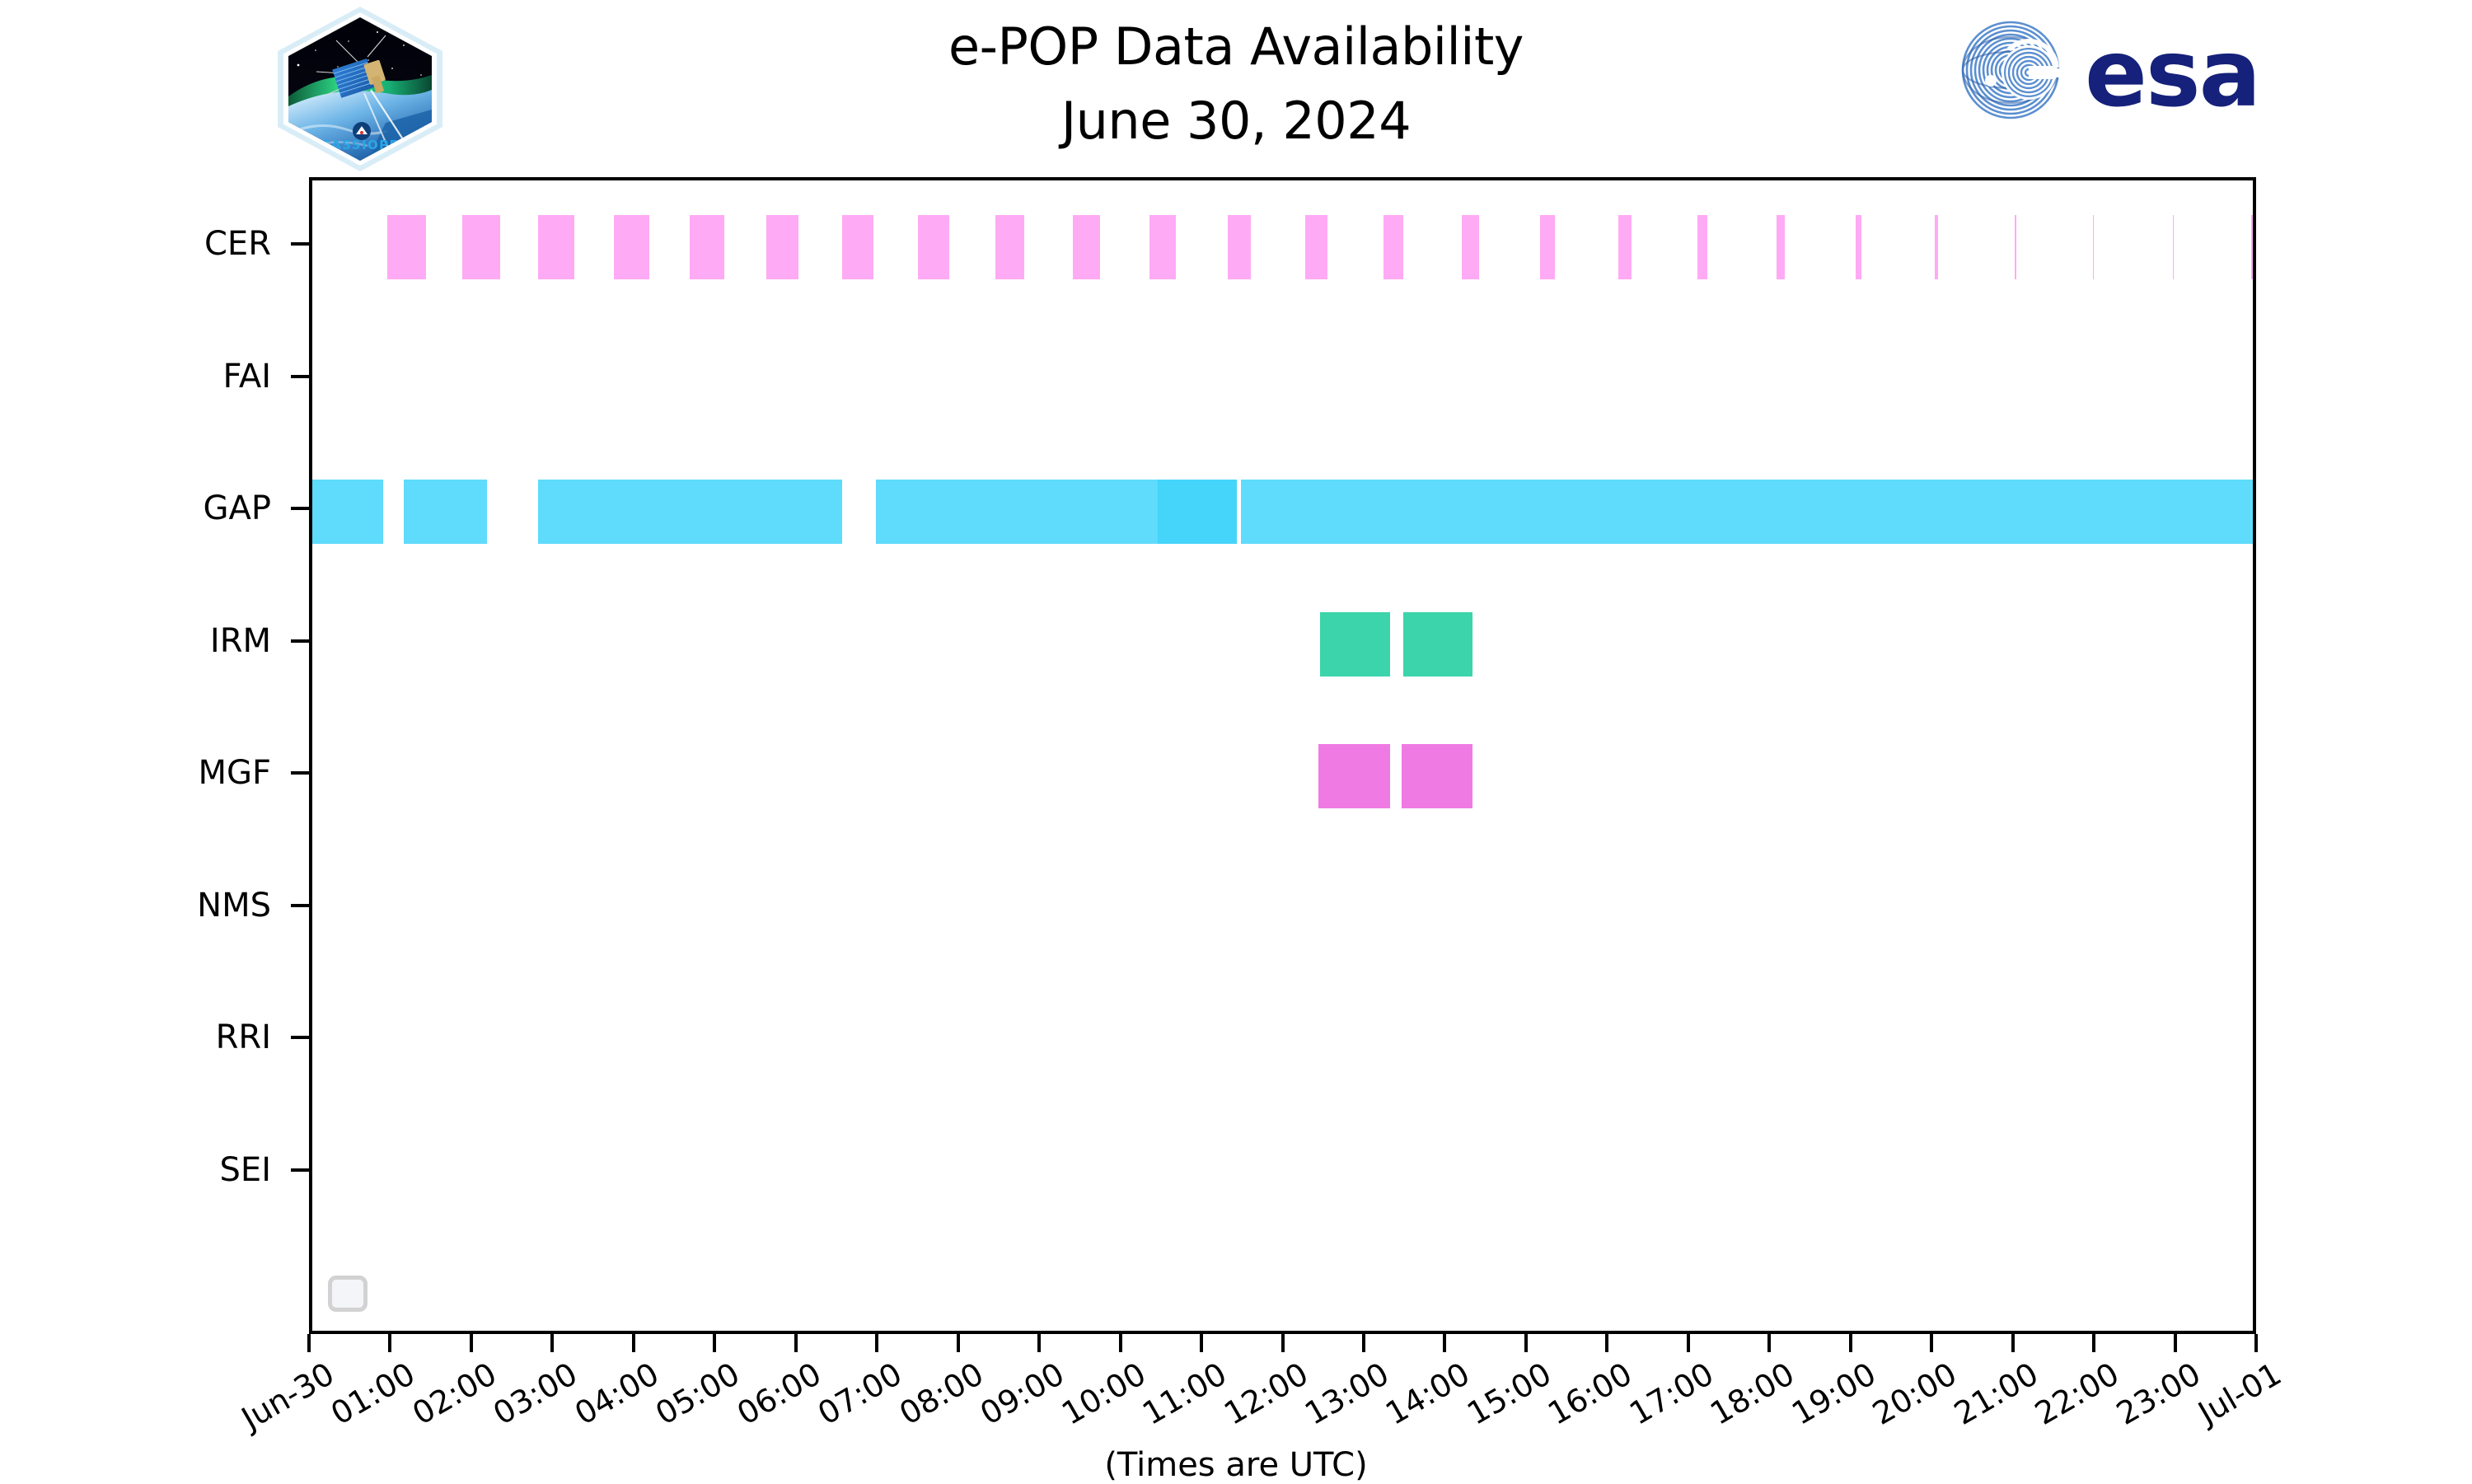 The image size is (2472, 1484). I want to click on x-axis-label-6: 06:00, so click(778, 1394).